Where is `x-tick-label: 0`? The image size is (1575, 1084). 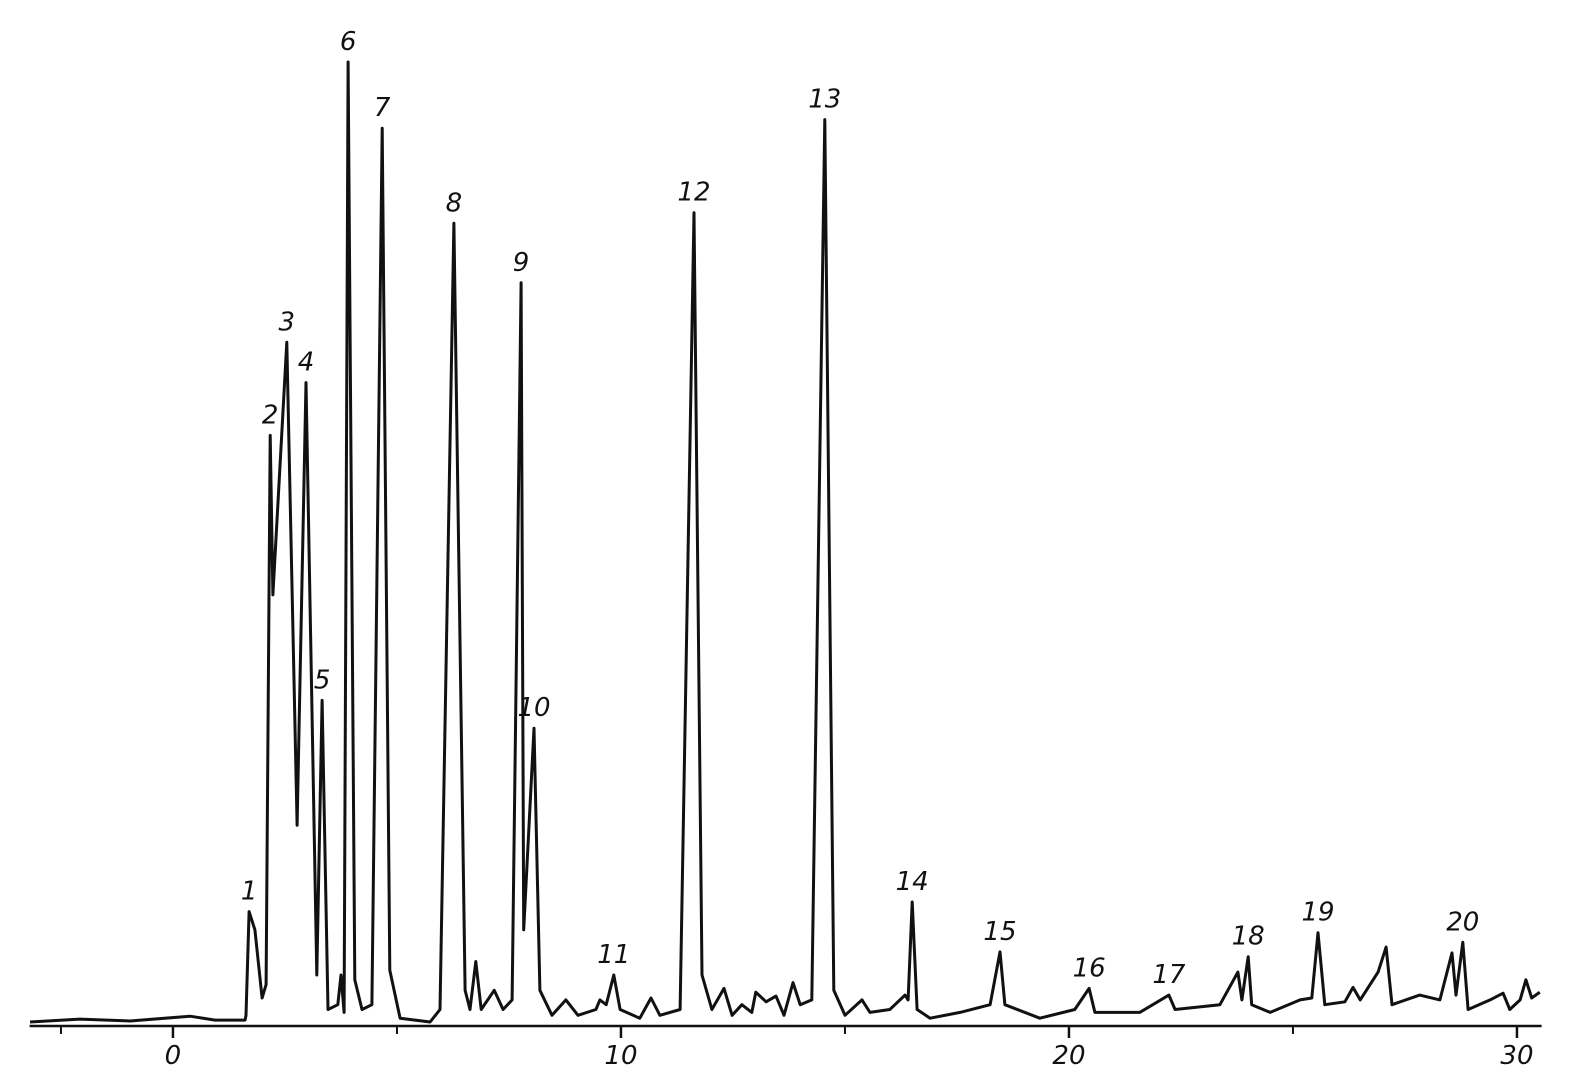
x-tick-label: 0 is located at coordinates (173, 1056).